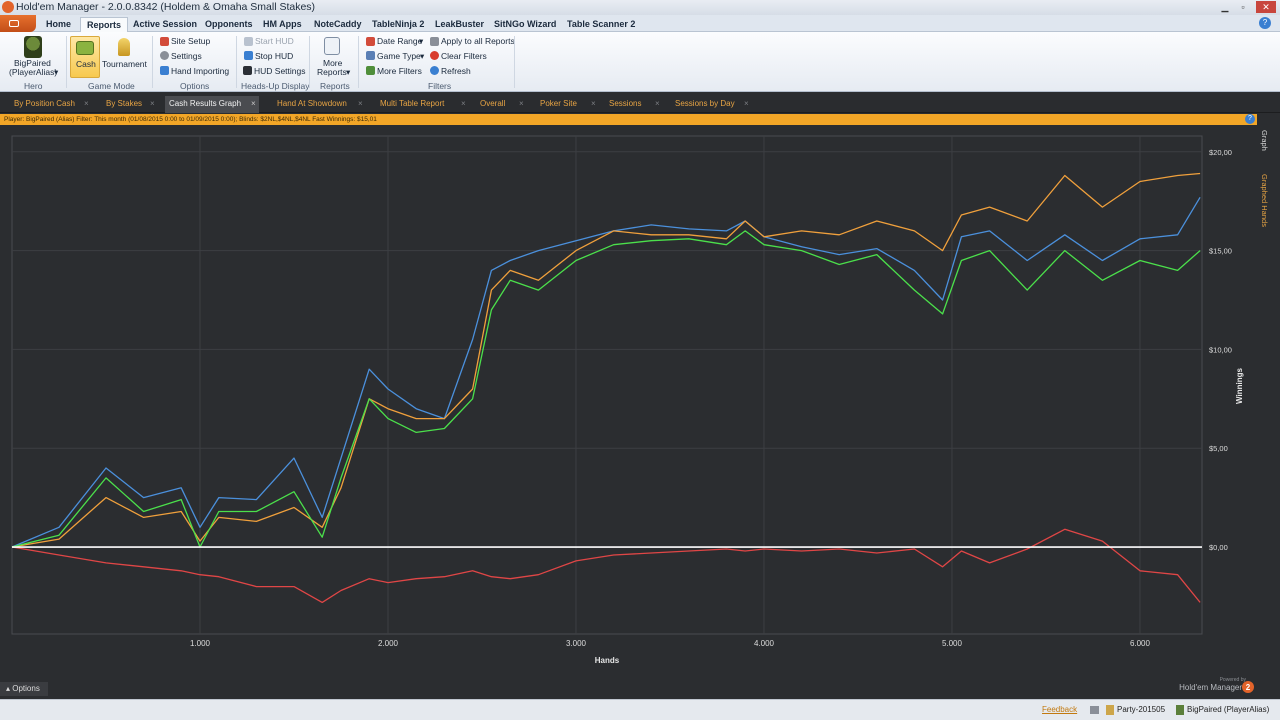  I want to click on cash-label: Cash, so click(86, 64).